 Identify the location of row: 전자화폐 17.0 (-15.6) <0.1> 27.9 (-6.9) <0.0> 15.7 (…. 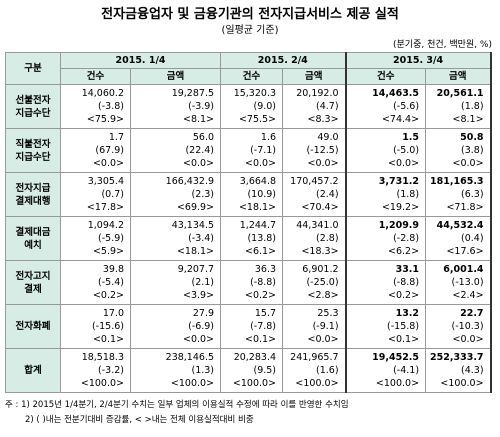
(248, 326).